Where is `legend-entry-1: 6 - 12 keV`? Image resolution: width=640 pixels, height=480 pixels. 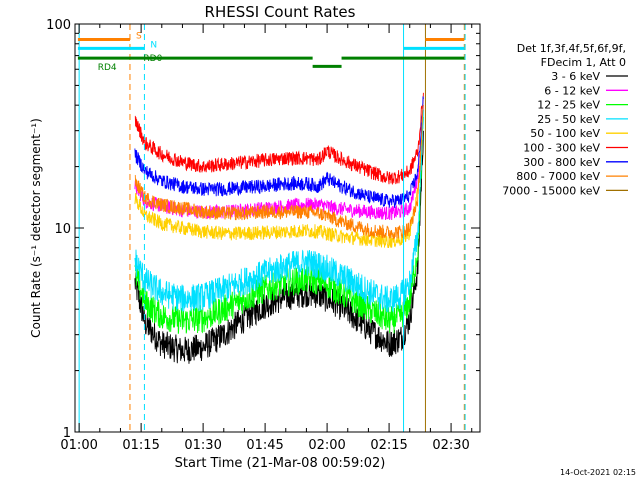
legend-entry-1: 6 - 12 keV is located at coordinates (572, 90).